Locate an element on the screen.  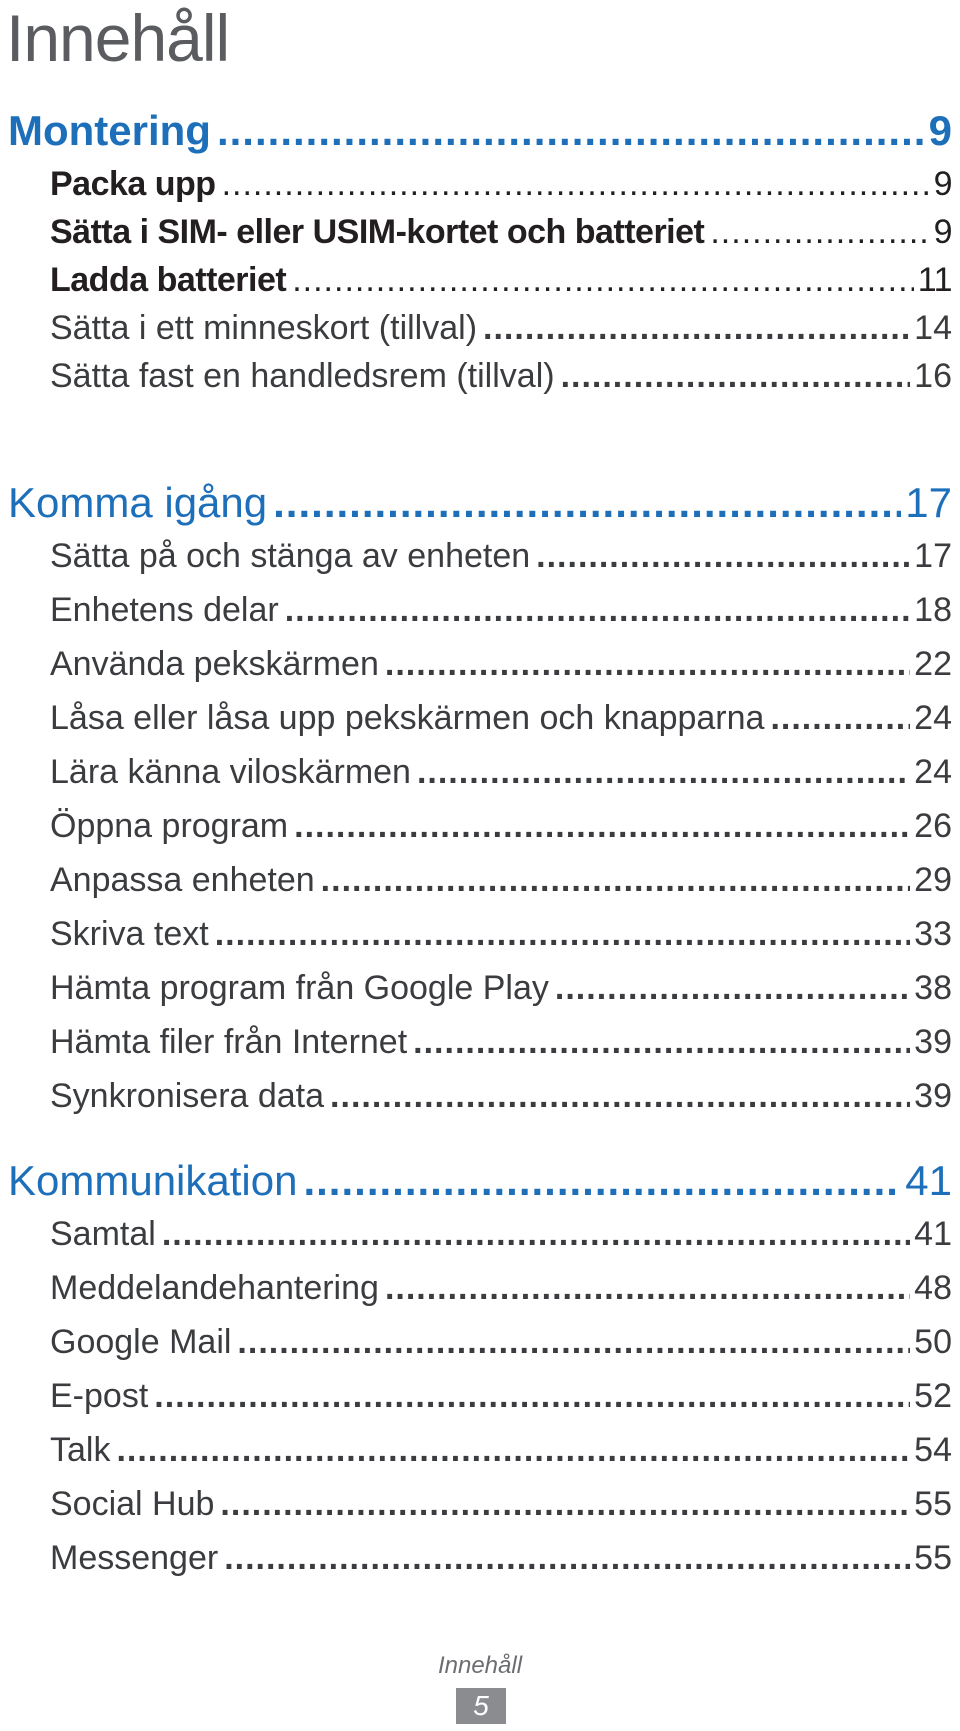
toc-item: Använda pekskärmen 22 is located at coordinates (501, 664).